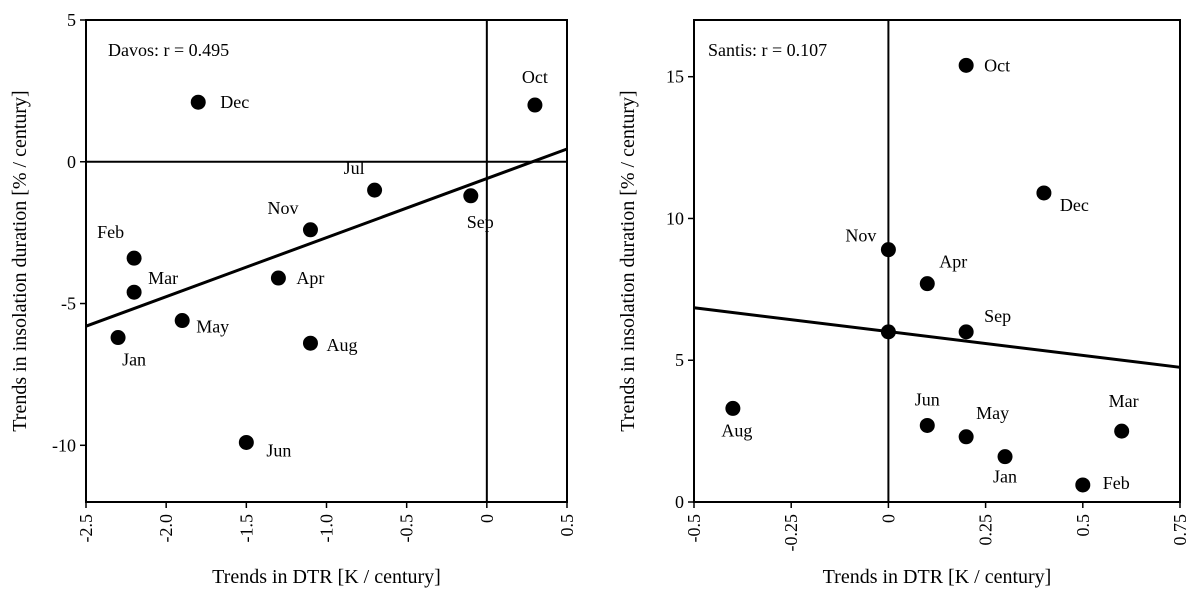 This screenshot has height=591, width=1194. What do you see at coordinates (1180, 530) in the screenshot?
I see `x-tick-label: 0.75` at bounding box center [1180, 530].